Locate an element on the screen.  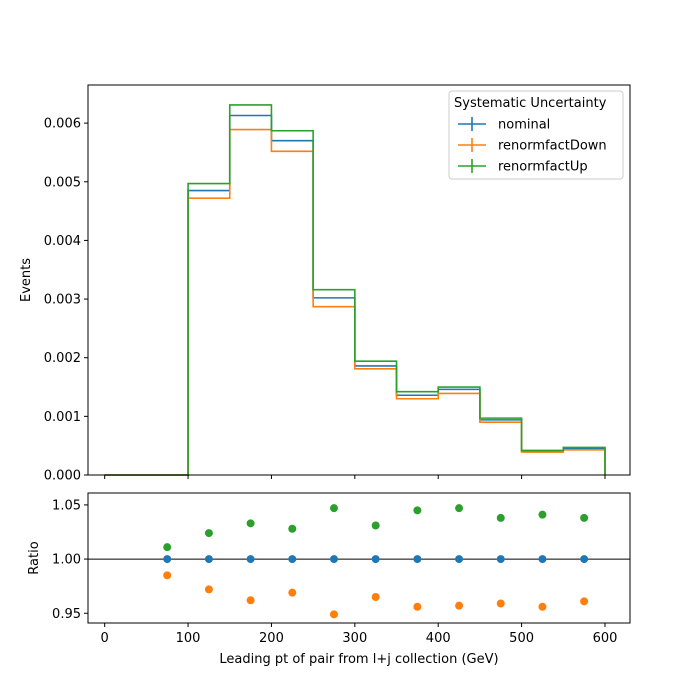
histogram-y-tick-label: 0.005 is located at coordinates (62, 182).